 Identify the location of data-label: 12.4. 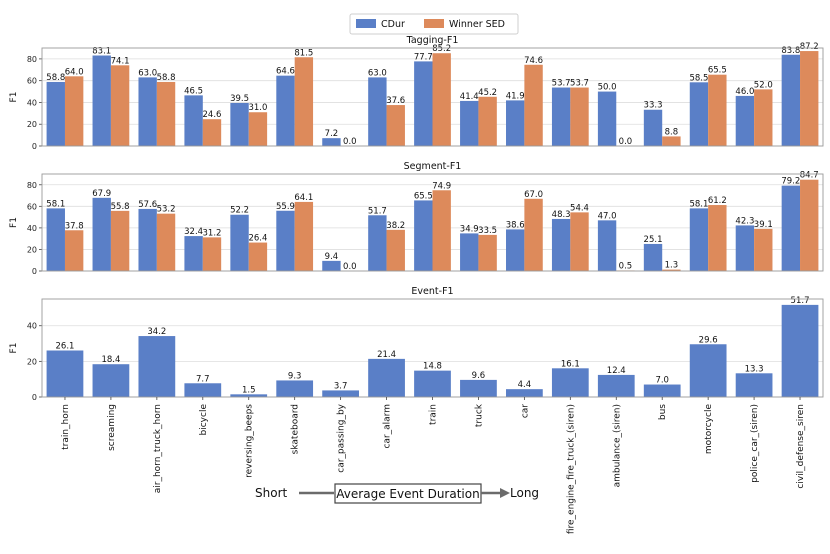
(616, 371).